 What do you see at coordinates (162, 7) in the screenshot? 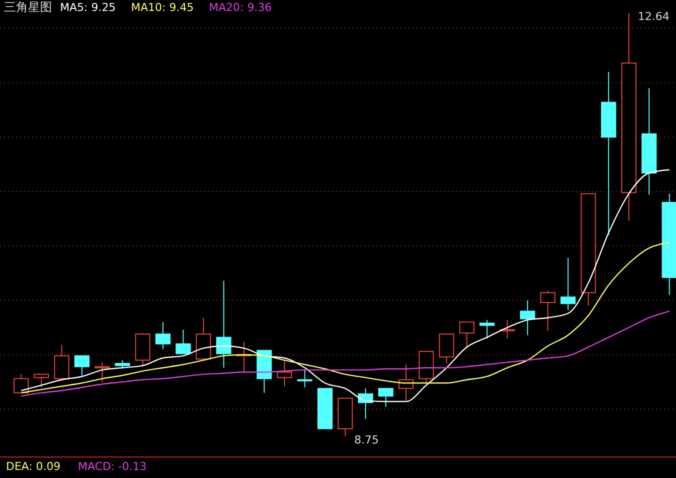
I see `text: MA10: 9.45` at bounding box center [162, 7].